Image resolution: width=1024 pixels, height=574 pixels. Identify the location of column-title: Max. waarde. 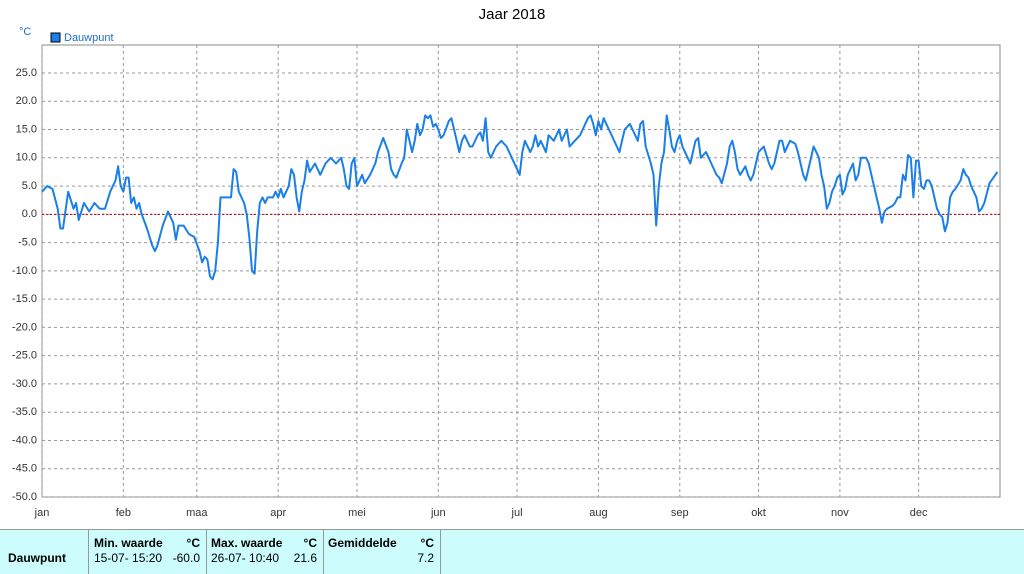
(247, 543).